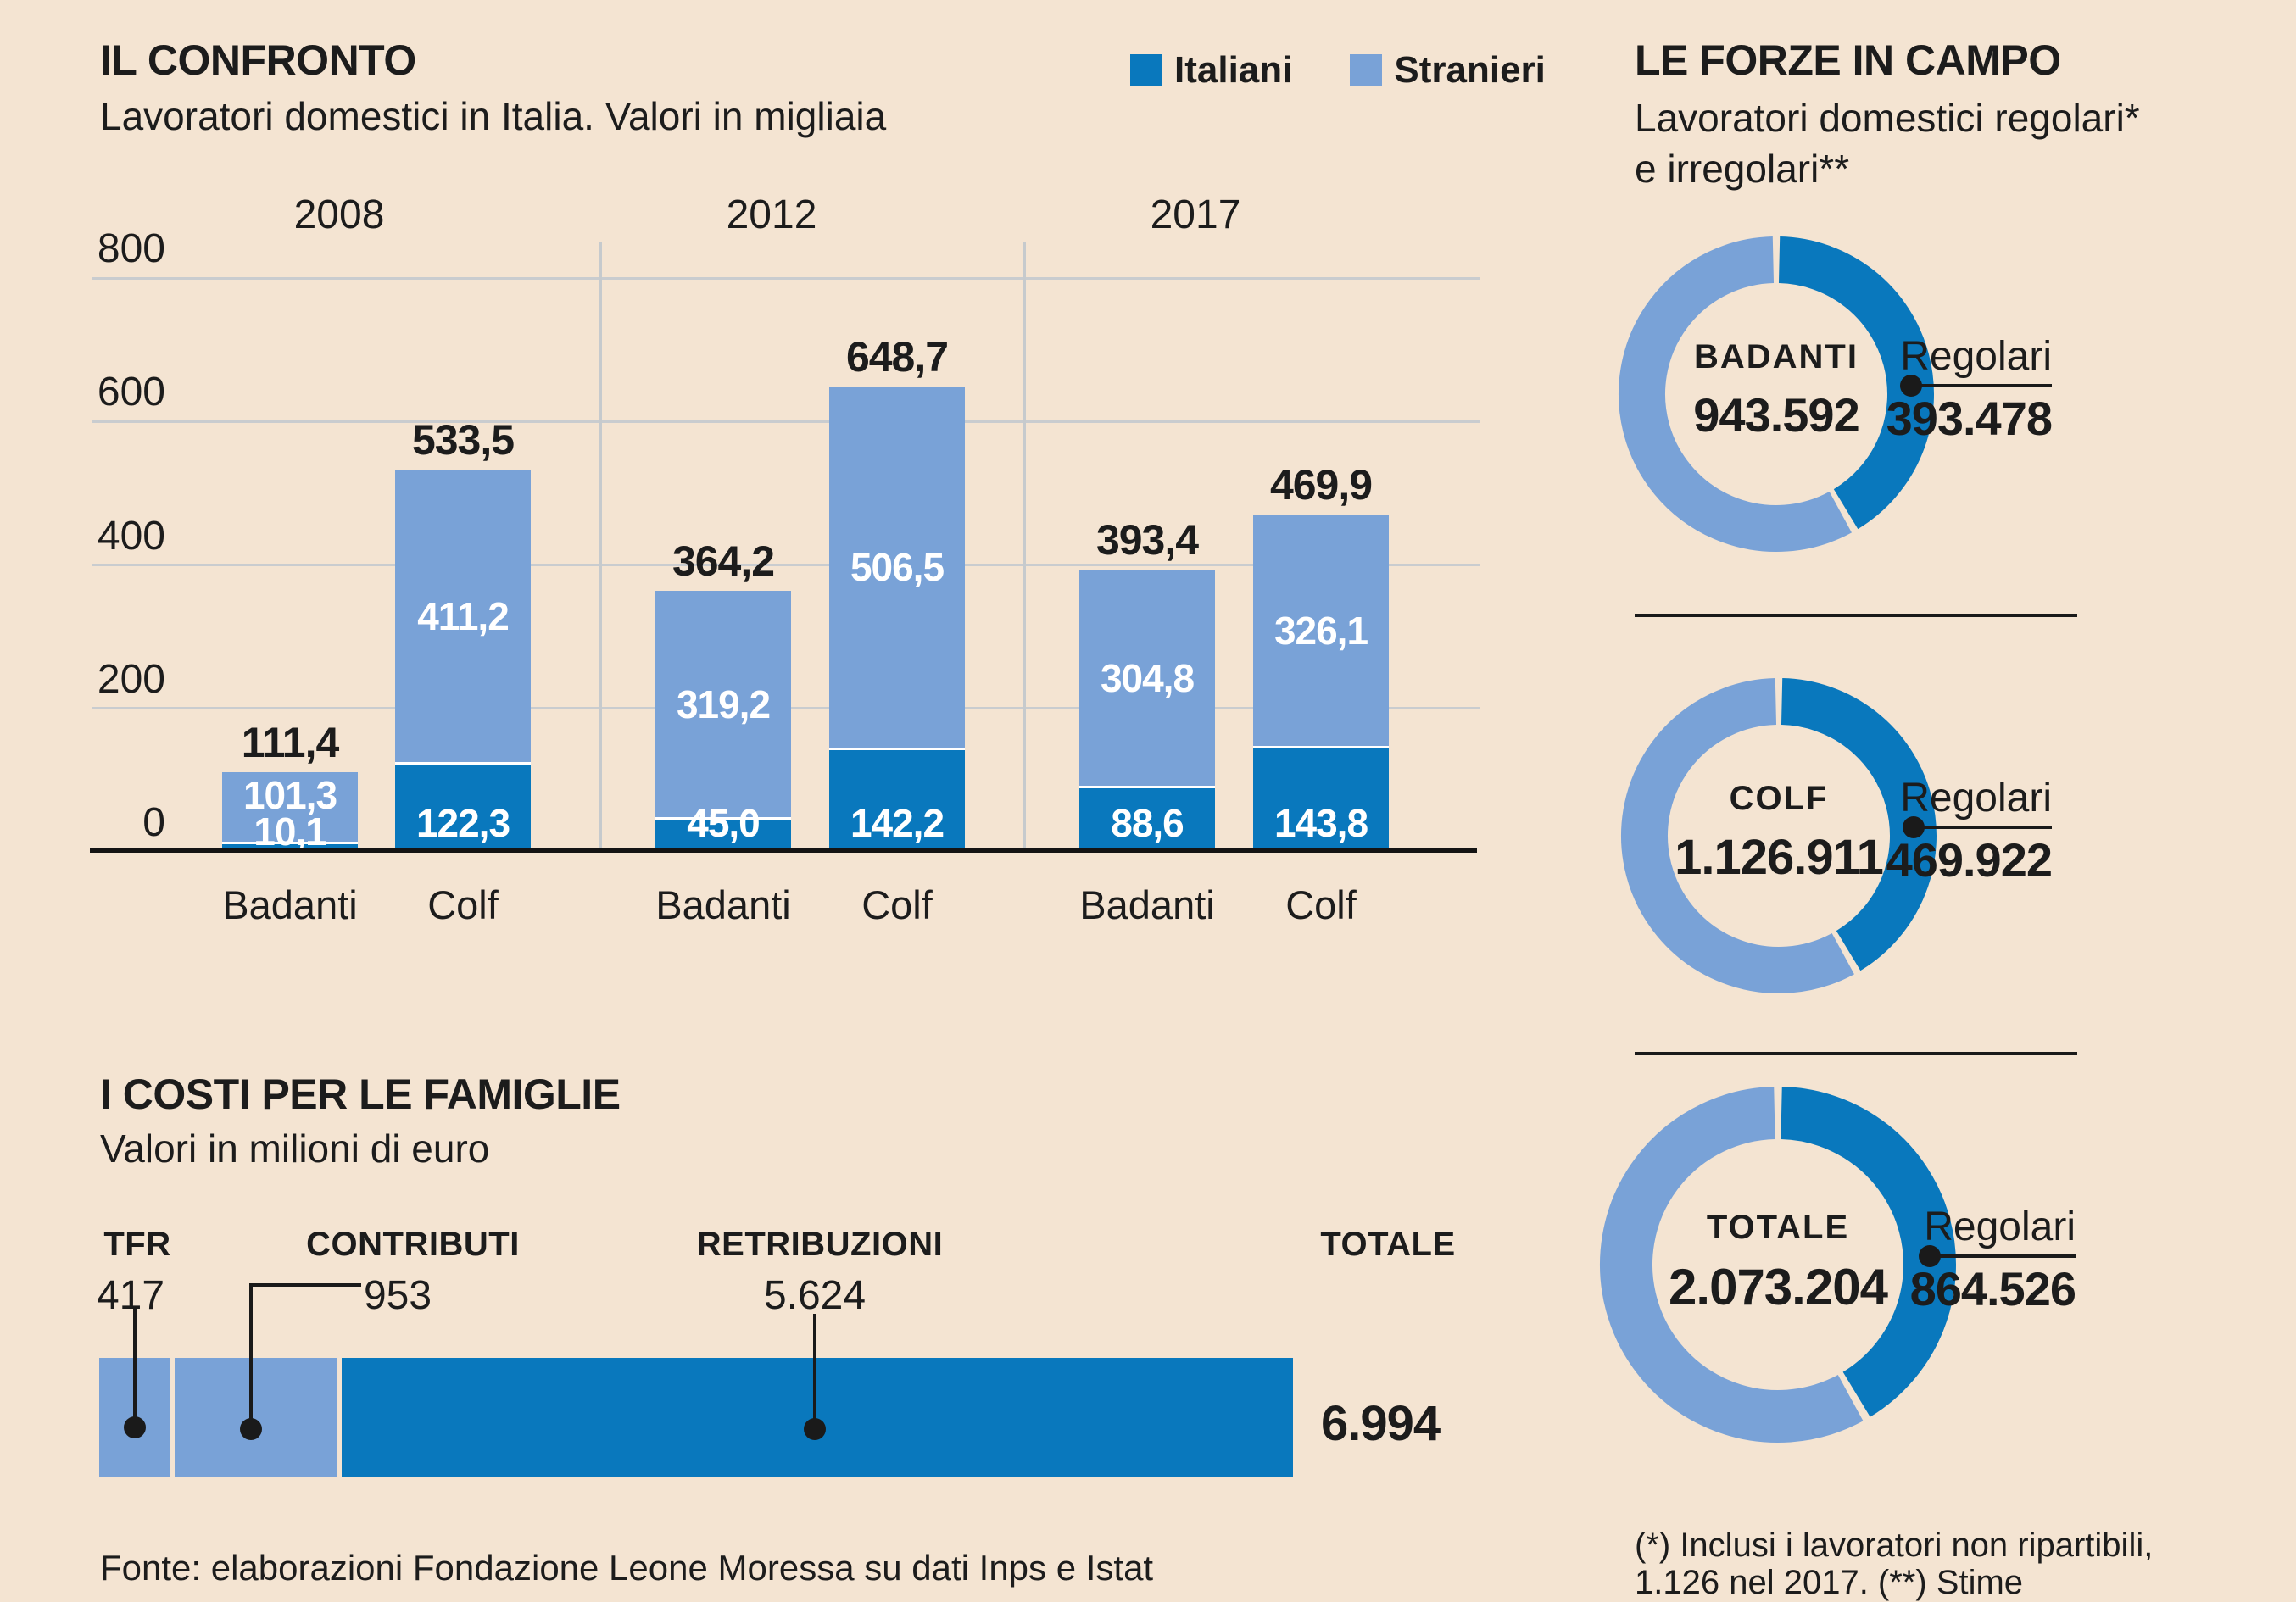  I want to click on y-axis-label-800: 800, so click(131, 248).